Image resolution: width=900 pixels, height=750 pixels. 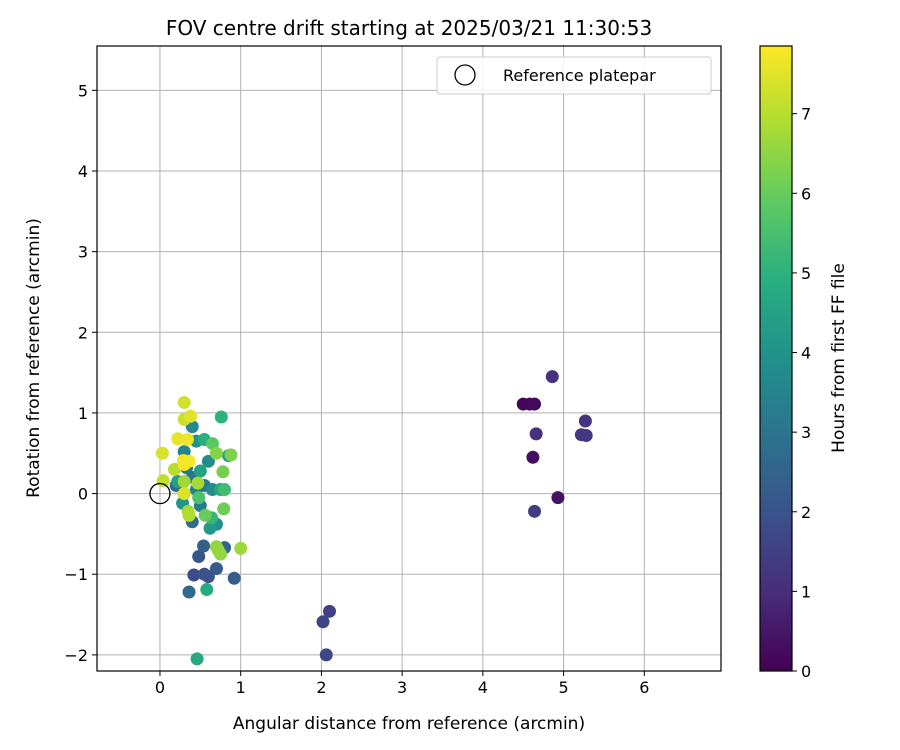 I want to click on colorbar-tick-label: 0, so click(x=806, y=671).